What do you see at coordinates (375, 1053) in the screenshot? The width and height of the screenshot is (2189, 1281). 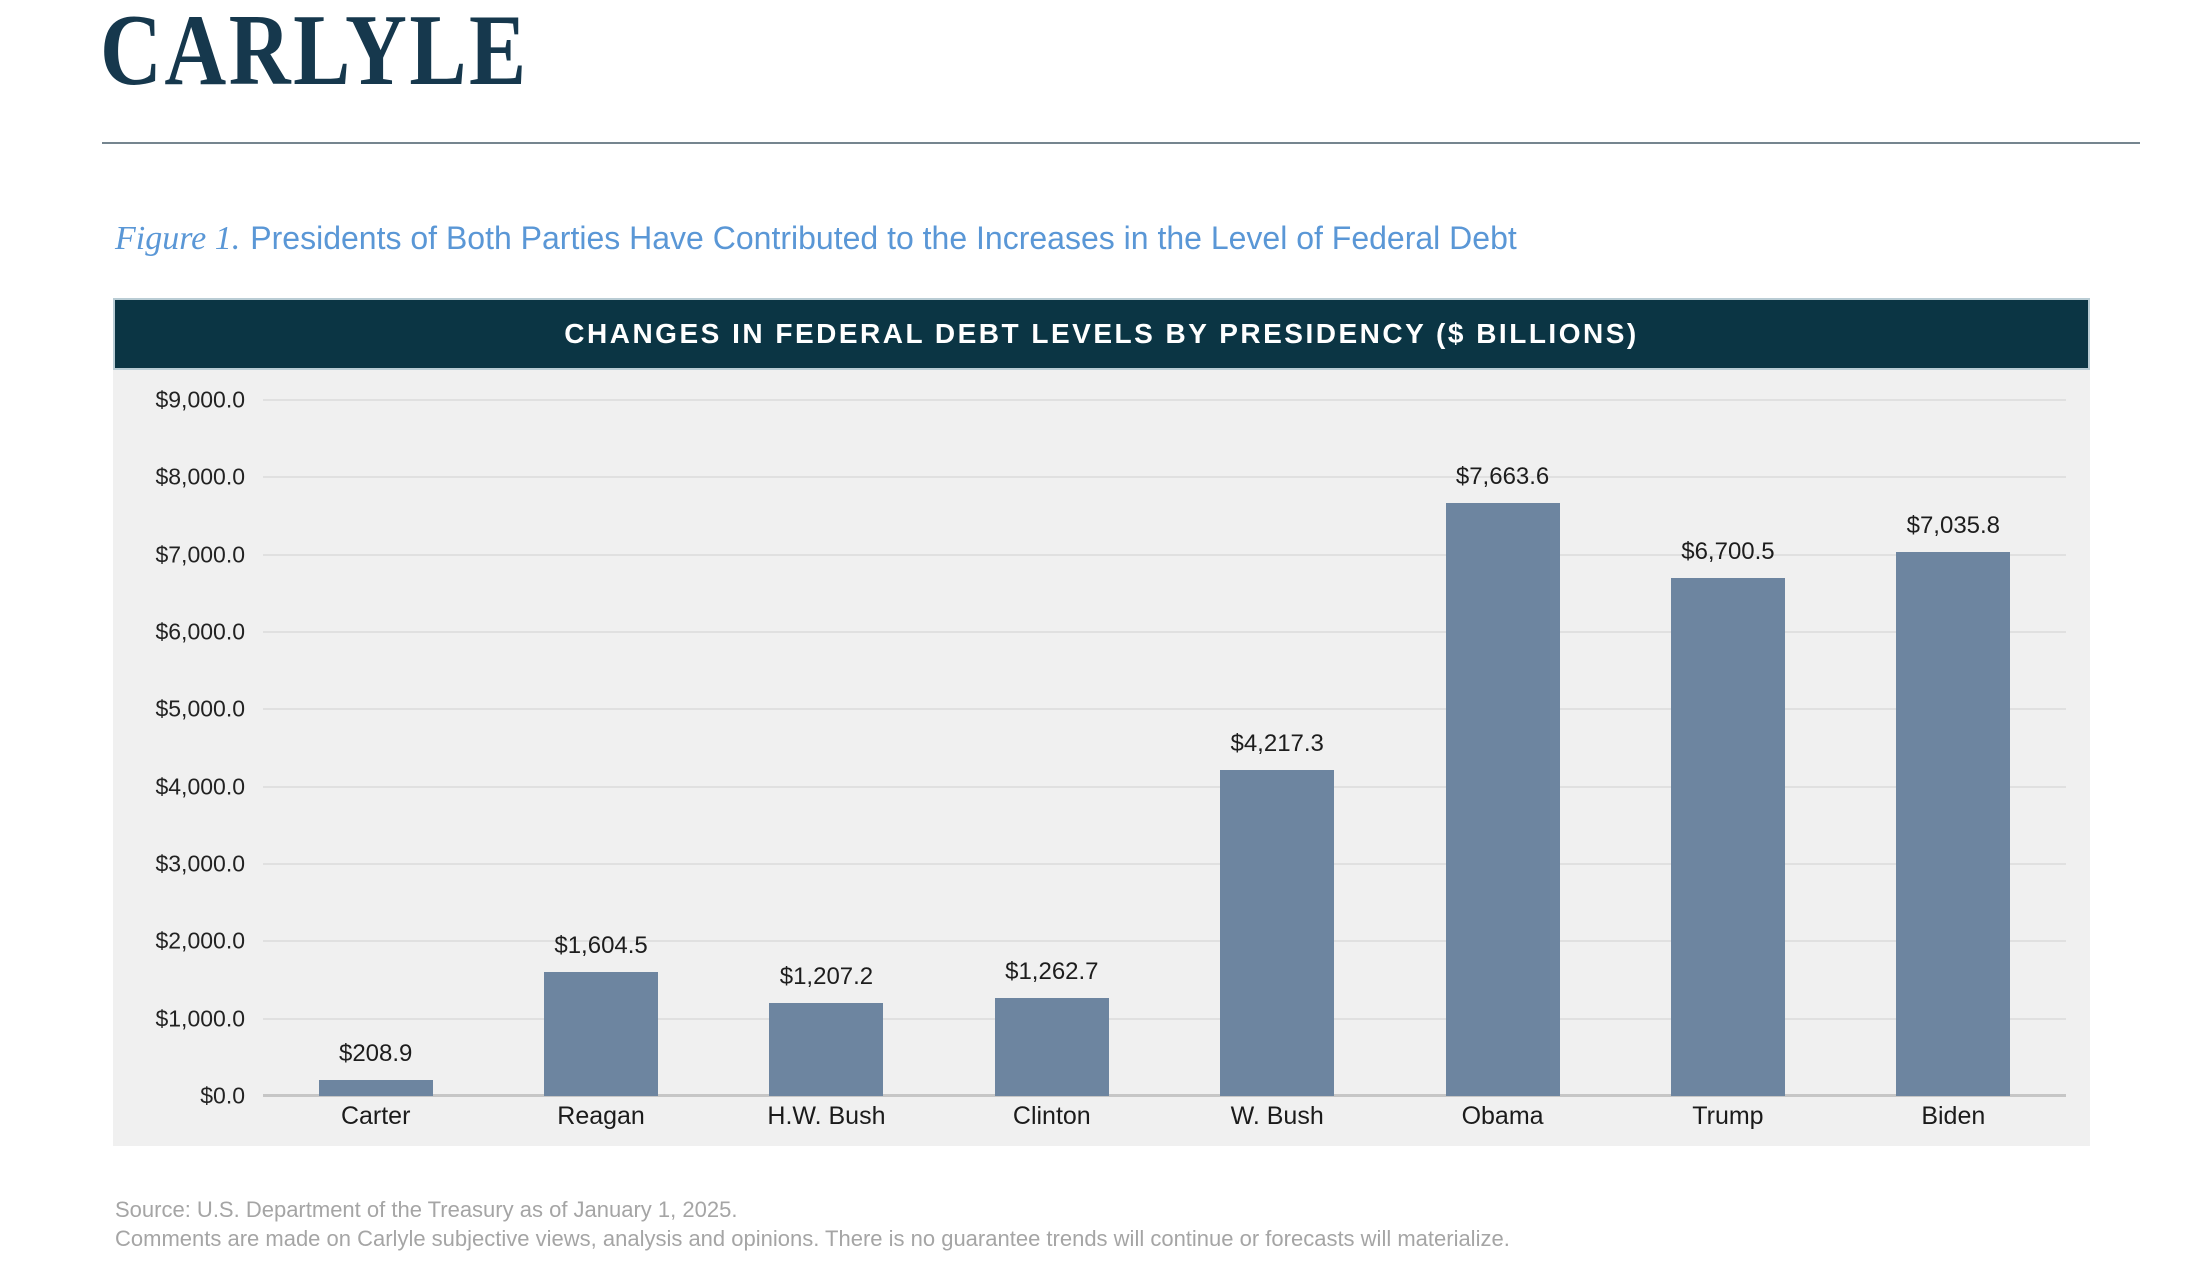 I see `bar-value-label: $208.9` at bounding box center [375, 1053].